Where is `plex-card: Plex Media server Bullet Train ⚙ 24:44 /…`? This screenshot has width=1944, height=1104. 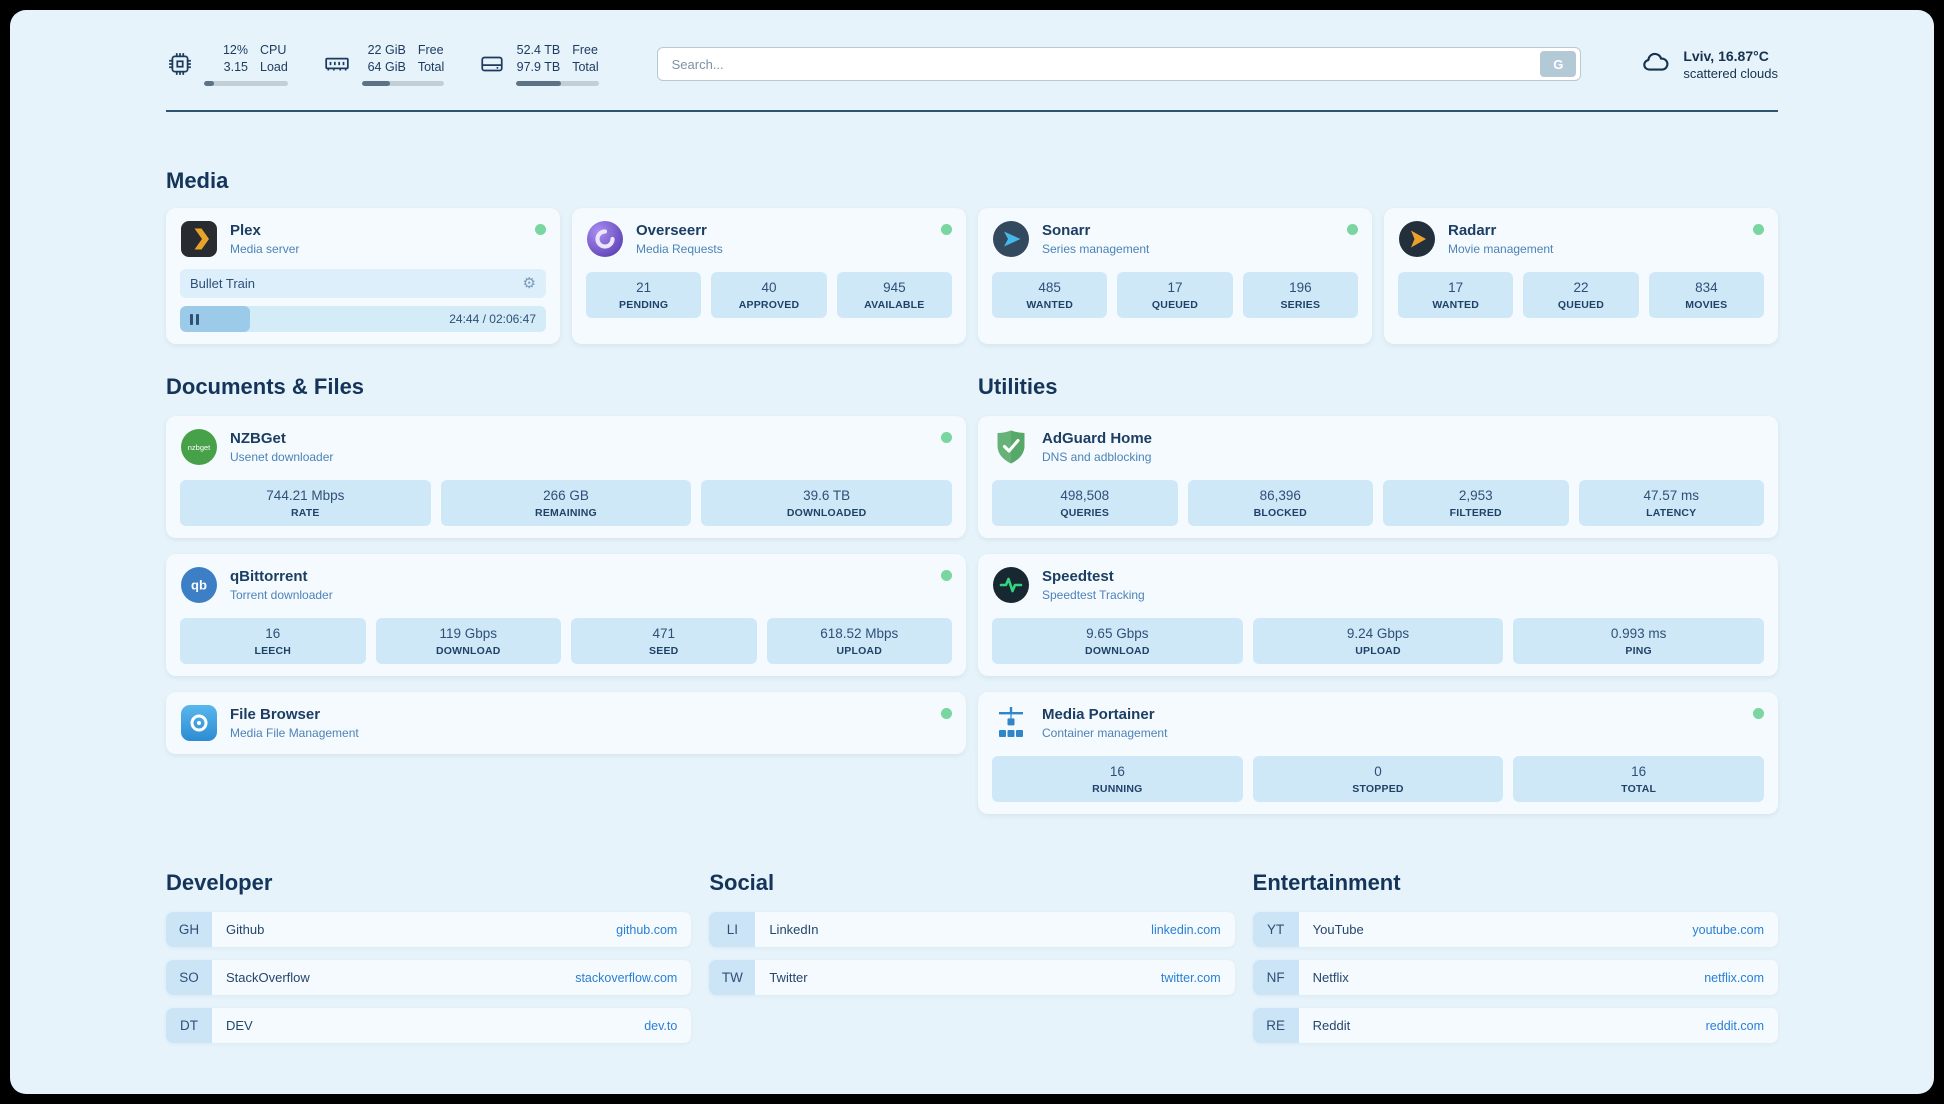
plex-card: Plex Media server Bullet Train ⚙ 24:44 /… is located at coordinates (363, 276).